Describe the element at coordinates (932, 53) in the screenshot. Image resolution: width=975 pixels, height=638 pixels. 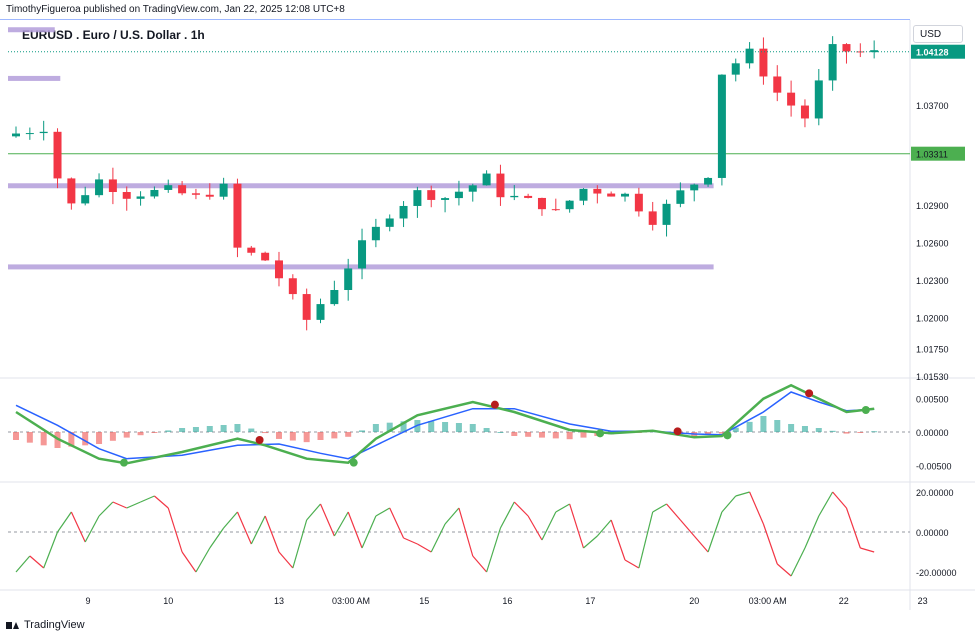
I see `last-price-label: 1.04128` at that location.